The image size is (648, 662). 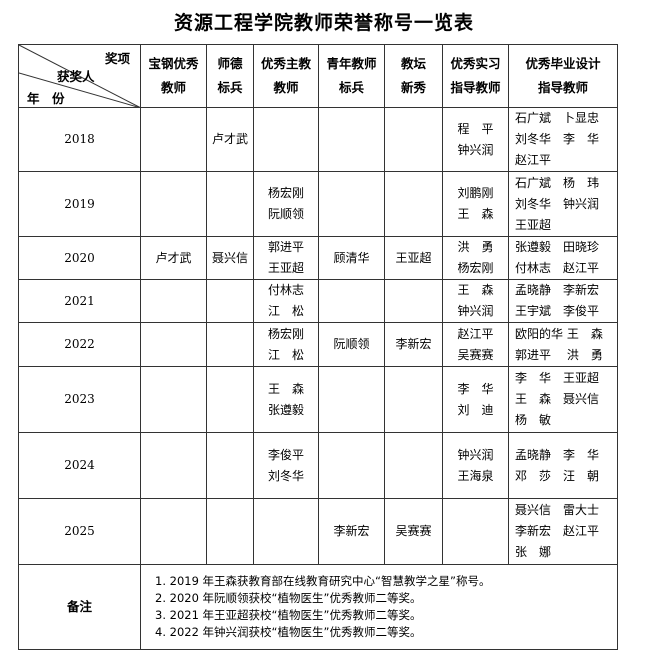 I want to click on award-cell: 刘鹏刚王 森, so click(x=475, y=204).